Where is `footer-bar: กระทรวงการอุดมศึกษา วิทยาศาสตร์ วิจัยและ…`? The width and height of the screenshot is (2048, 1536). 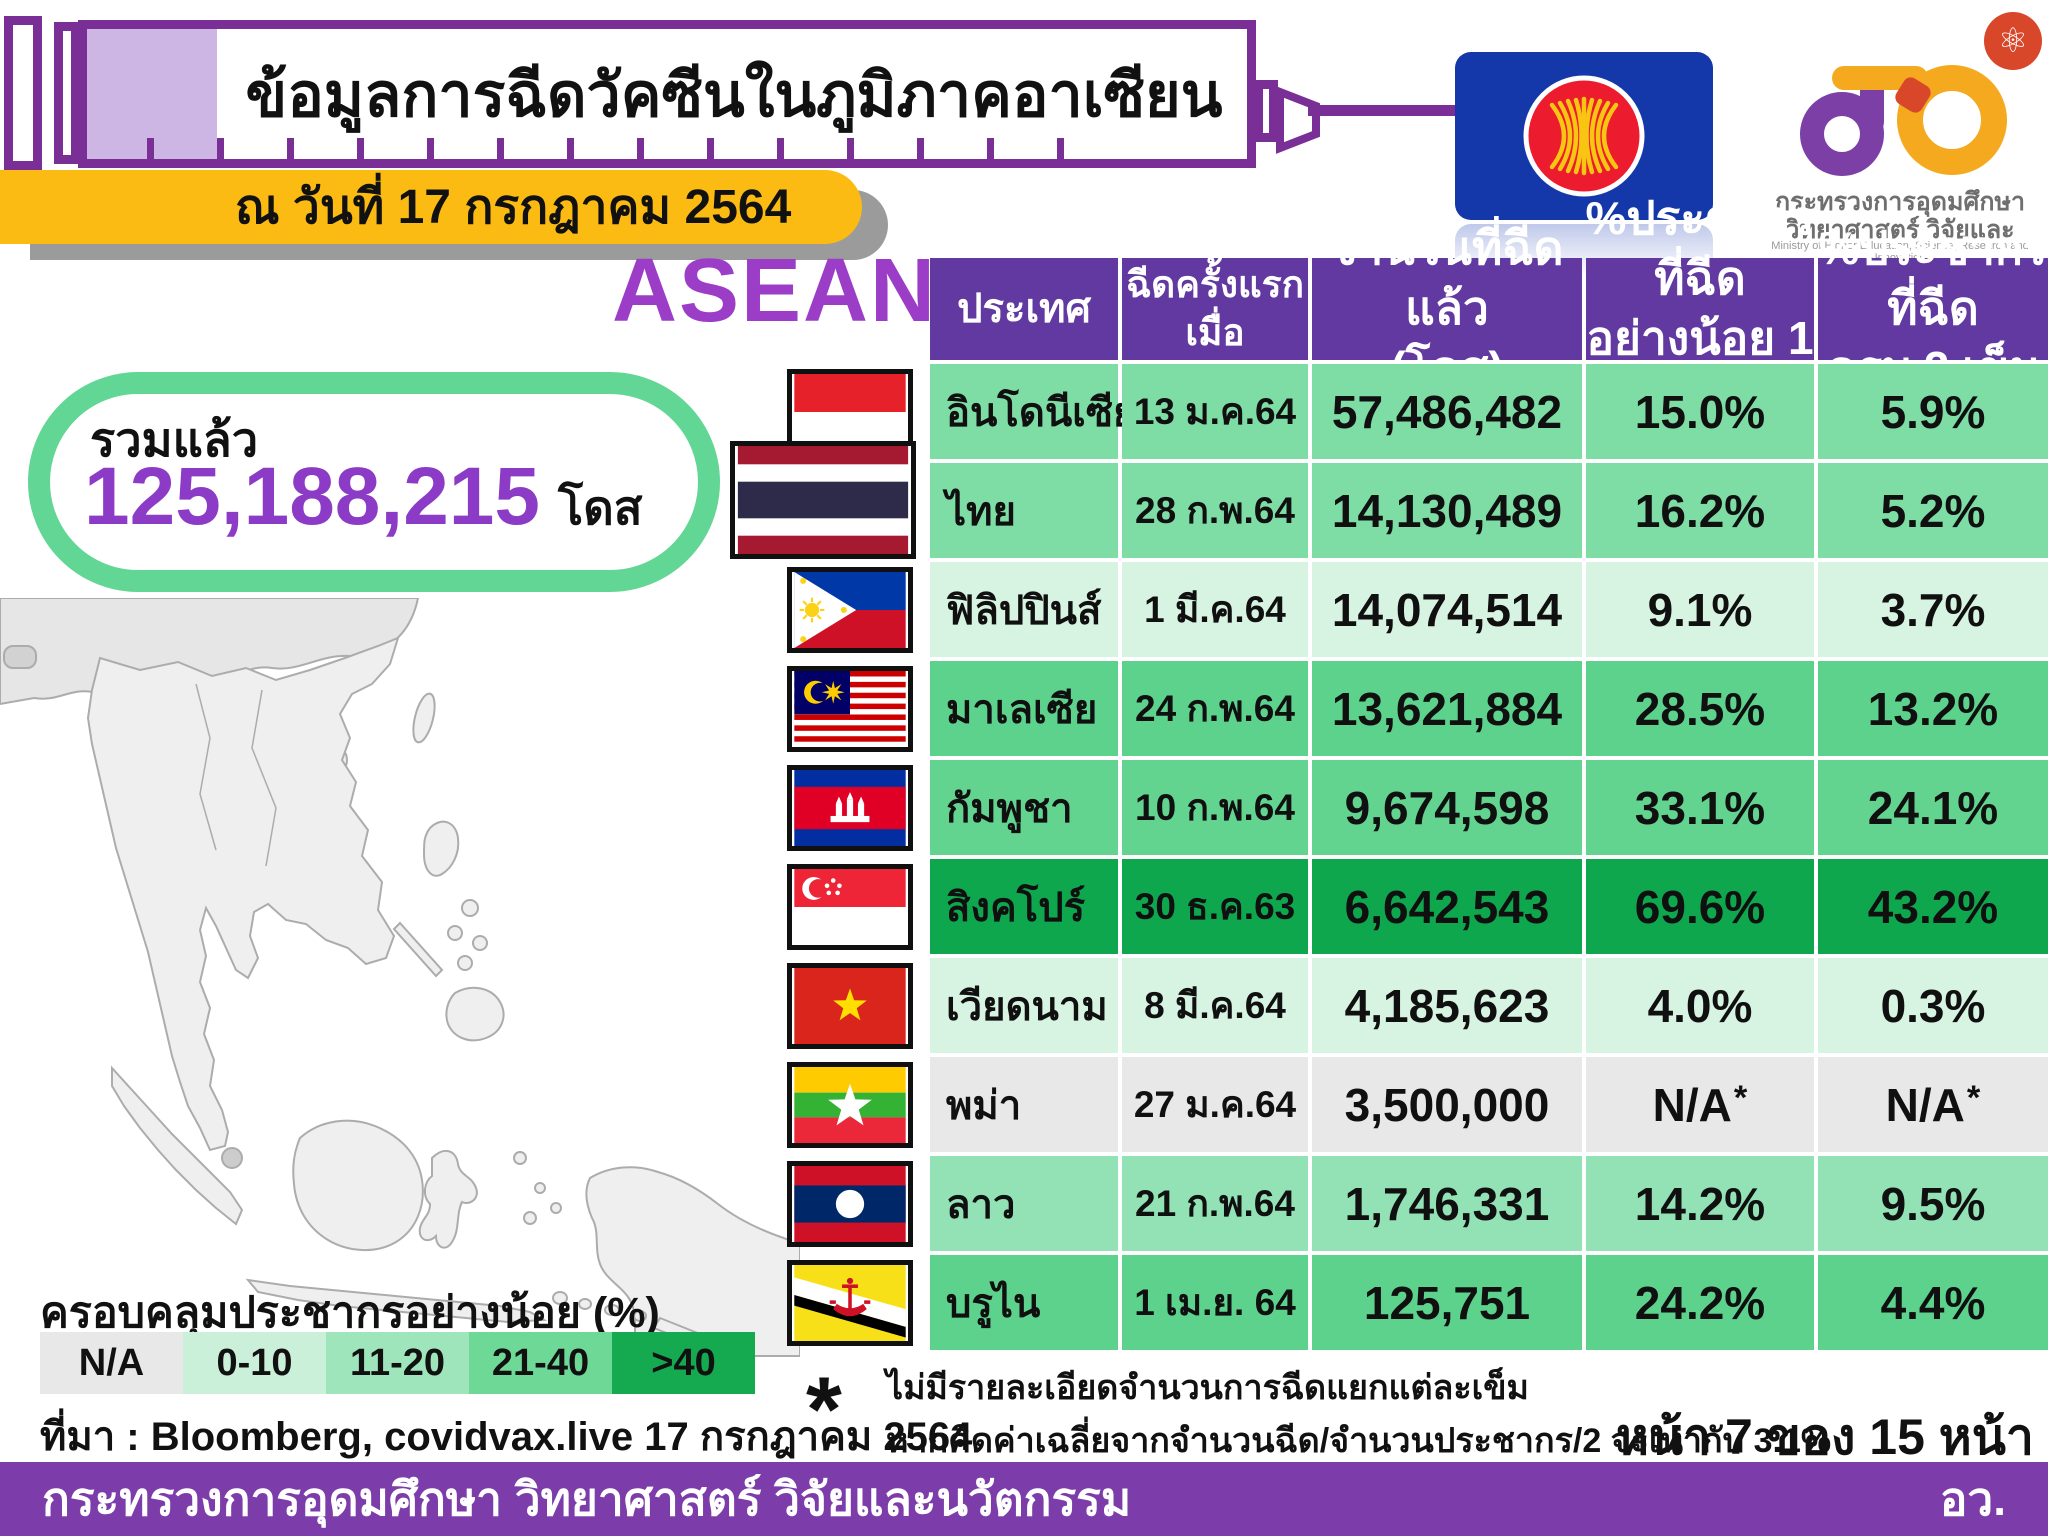
footer-bar: กระทรวงการอุดมศึกษา วิทยาศาสตร์ วิจัยและ… is located at coordinates (1024, 1499).